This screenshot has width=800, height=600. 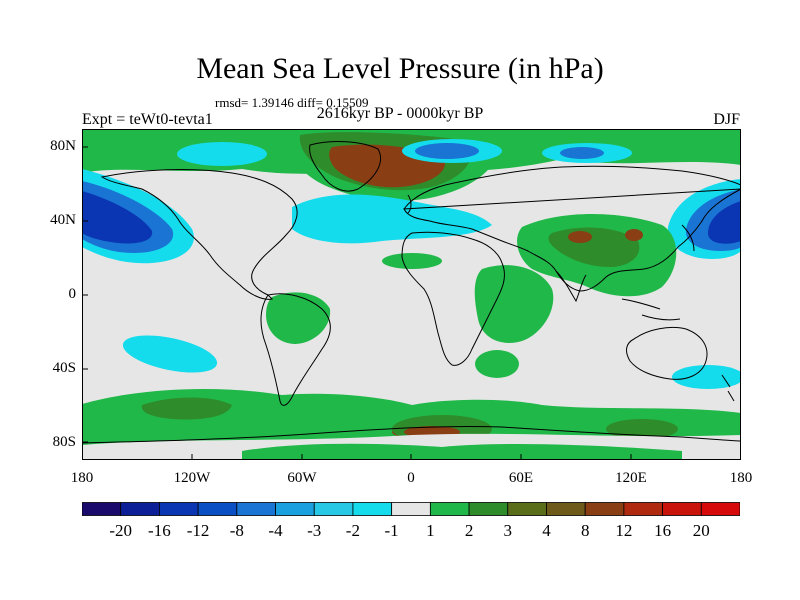 I want to click on africa-india-high, so click(x=514, y=304).